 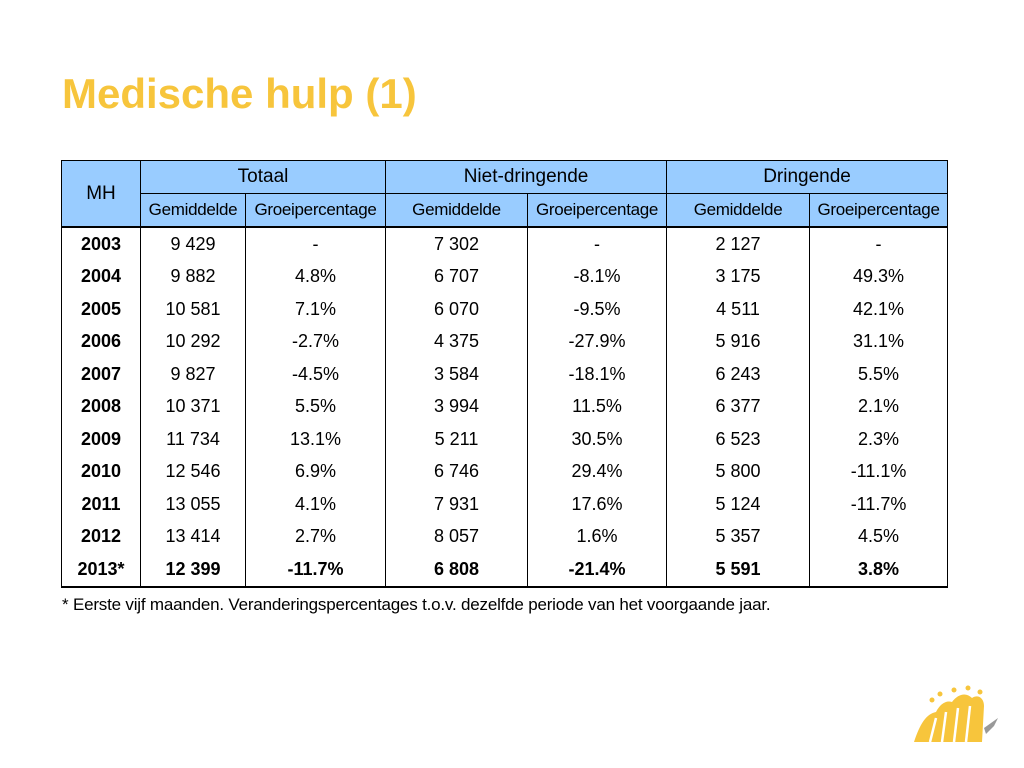 What do you see at coordinates (457, 570) in the screenshot?
I see `value-cell: 6 808` at bounding box center [457, 570].